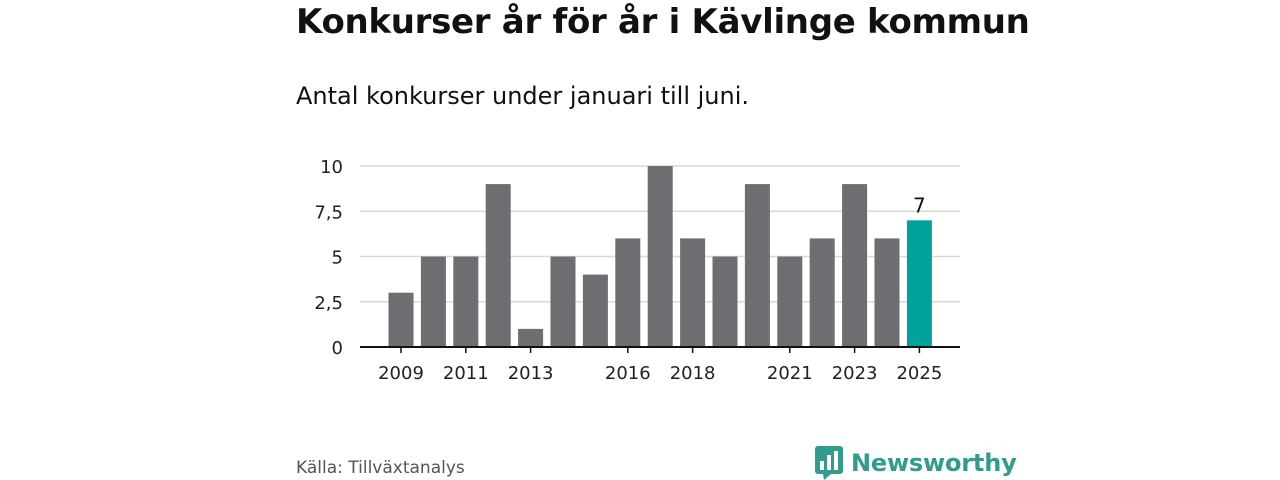 Image resolution: width=1280 pixels, height=480 pixels. I want to click on source-note: Källa: Tillväxtanalys, so click(380, 468).